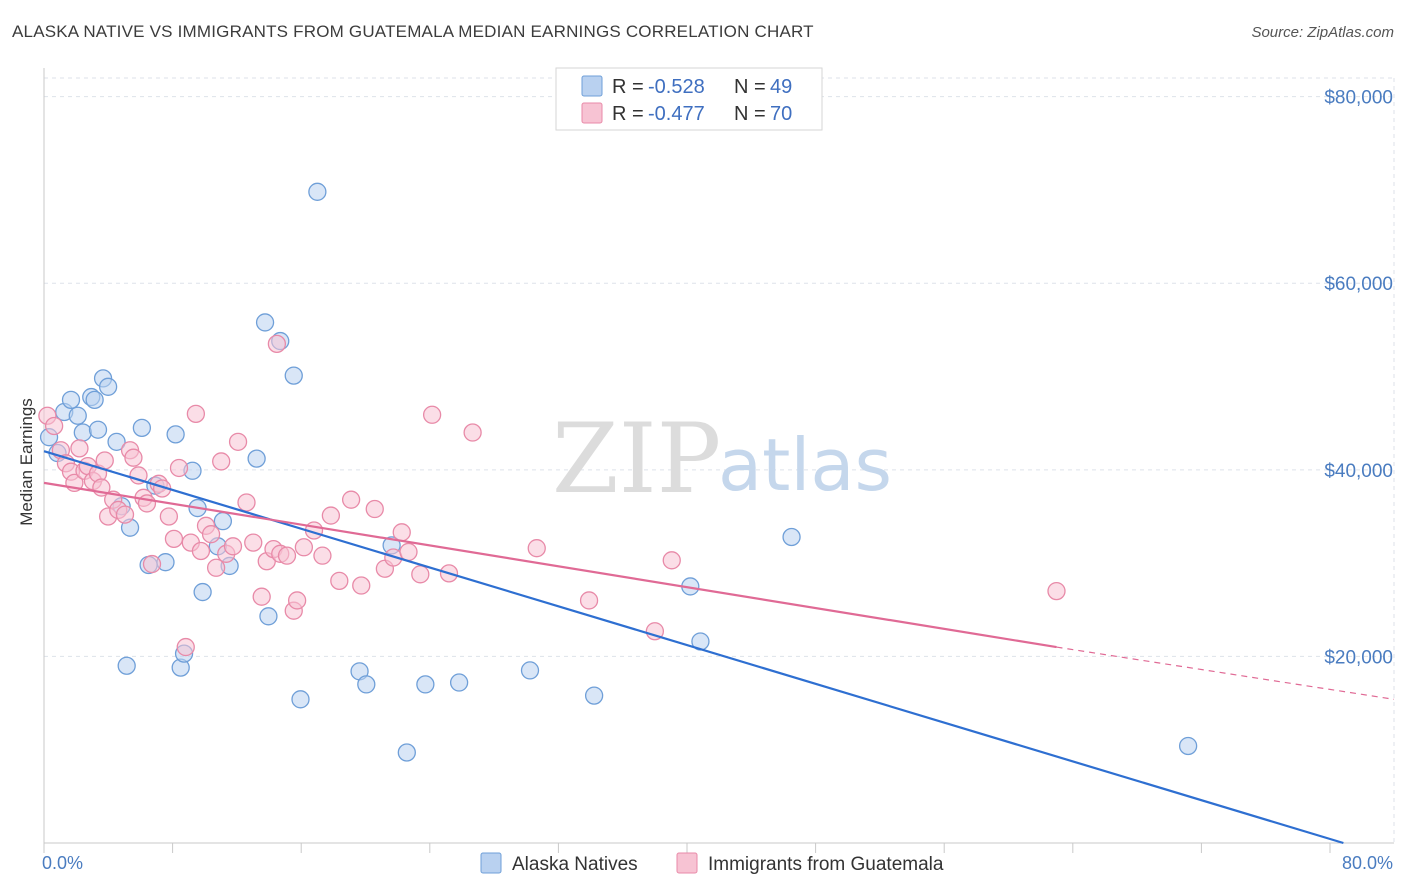  What do you see at coordinates (689, 99) in the screenshot?
I see `correlation-legend: R = -0.528 N = 49 R = -0.477 N = 70` at bounding box center [689, 99].